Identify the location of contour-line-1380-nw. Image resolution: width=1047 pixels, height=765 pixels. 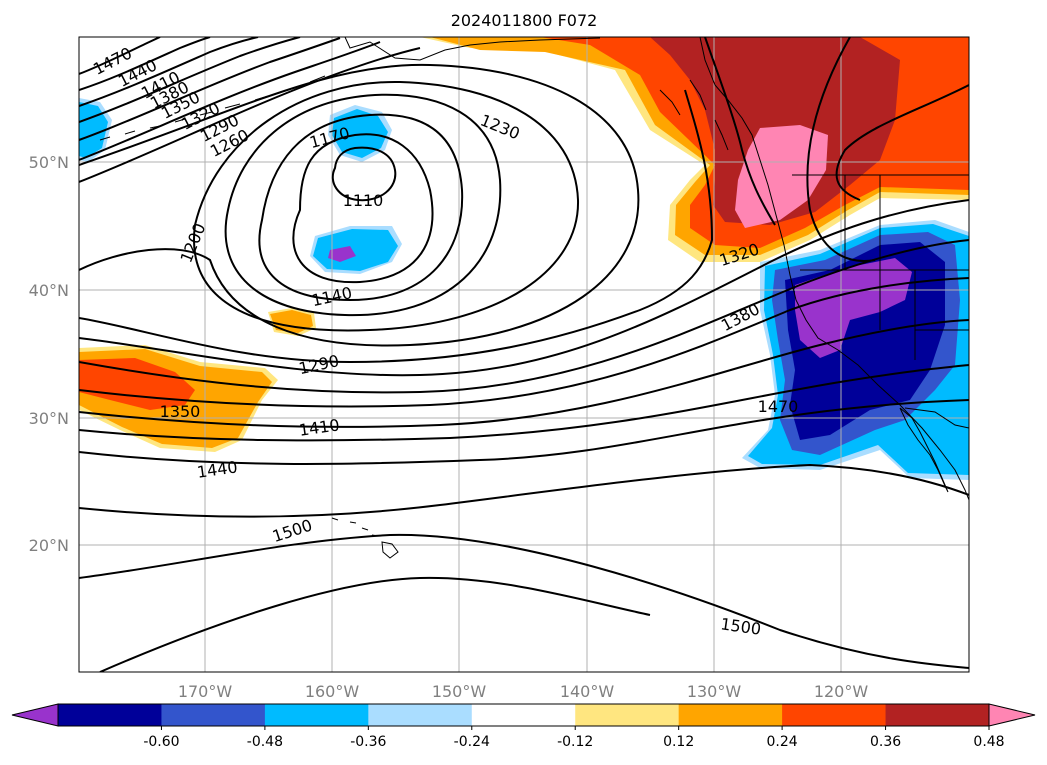
(190, 80).